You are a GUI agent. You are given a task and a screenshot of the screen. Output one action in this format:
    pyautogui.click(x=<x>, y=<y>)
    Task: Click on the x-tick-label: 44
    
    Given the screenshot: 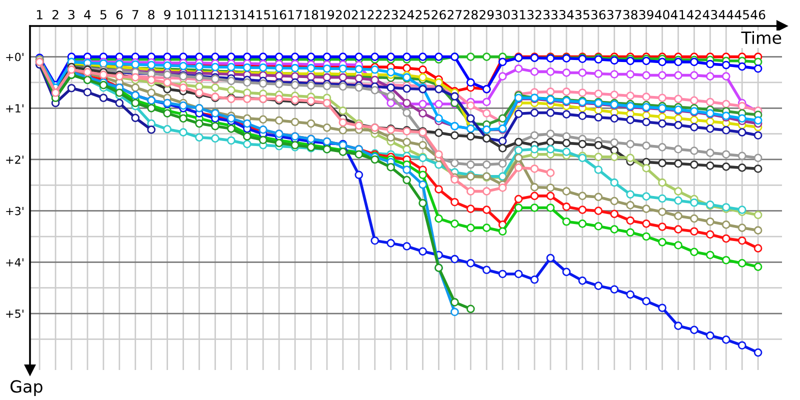 What is the action you would take?
    pyautogui.click(x=726, y=15)
    